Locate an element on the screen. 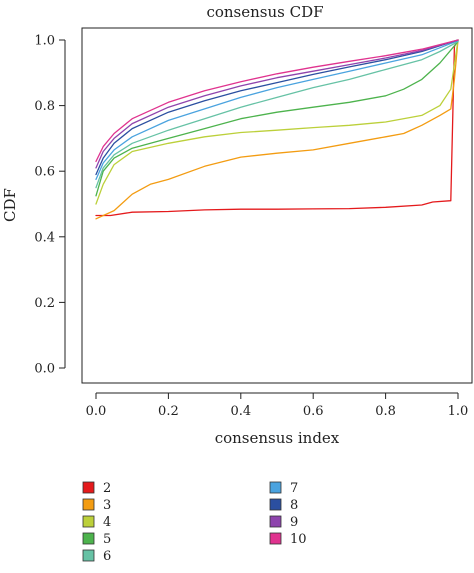  legend-swatch-k3 is located at coordinates (88, 504).